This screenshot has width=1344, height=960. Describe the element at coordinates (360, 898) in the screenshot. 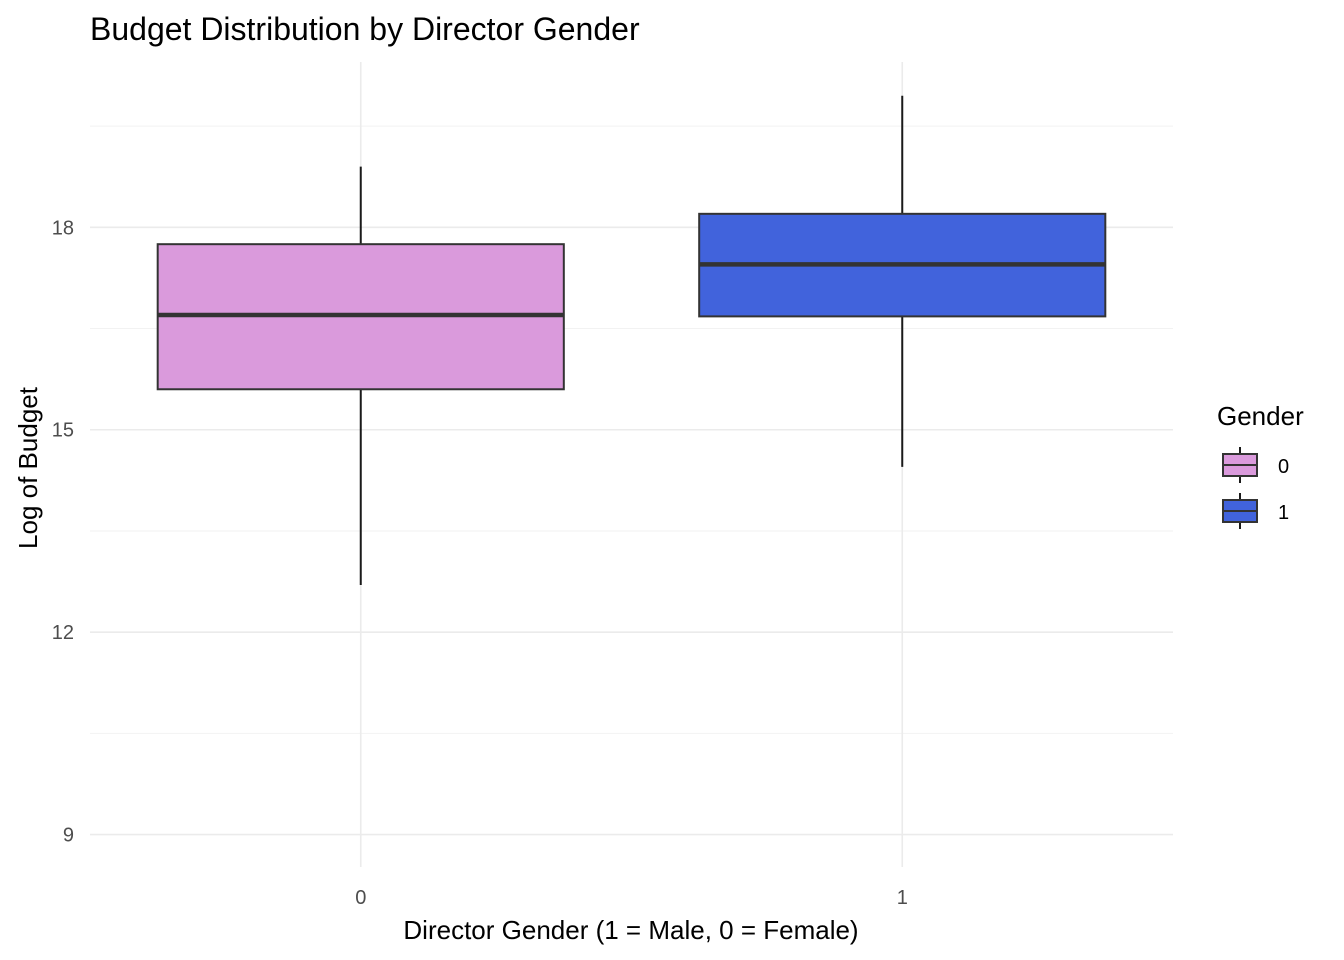

I see `x-tick-label: 0` at that location.